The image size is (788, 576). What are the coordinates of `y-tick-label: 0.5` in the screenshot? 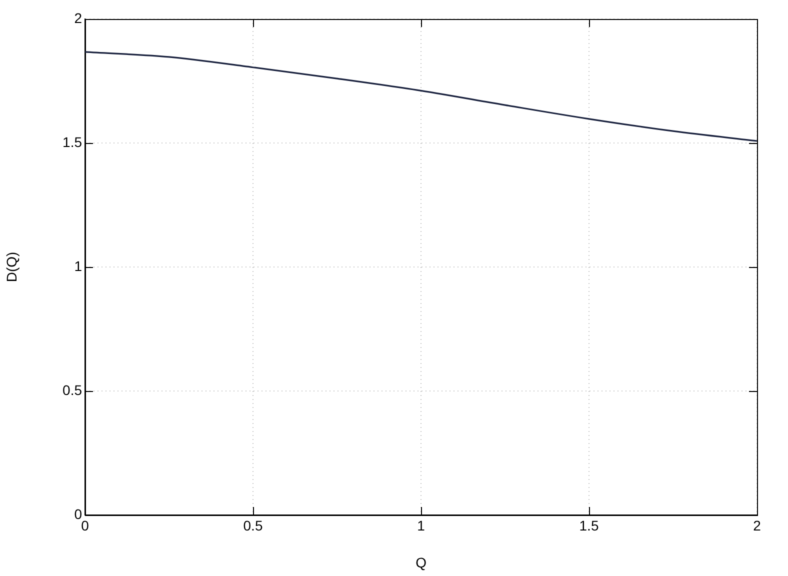 It's located at (72, 390).